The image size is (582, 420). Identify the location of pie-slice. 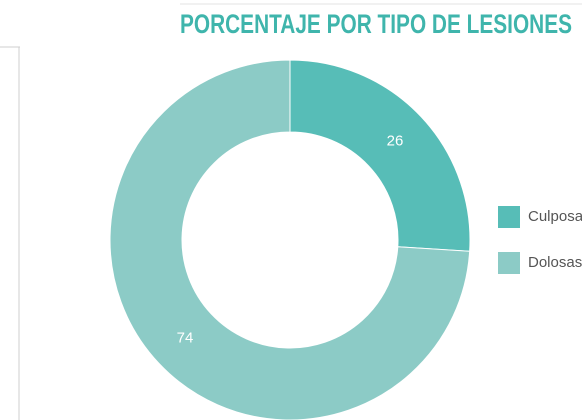
(380, 155).